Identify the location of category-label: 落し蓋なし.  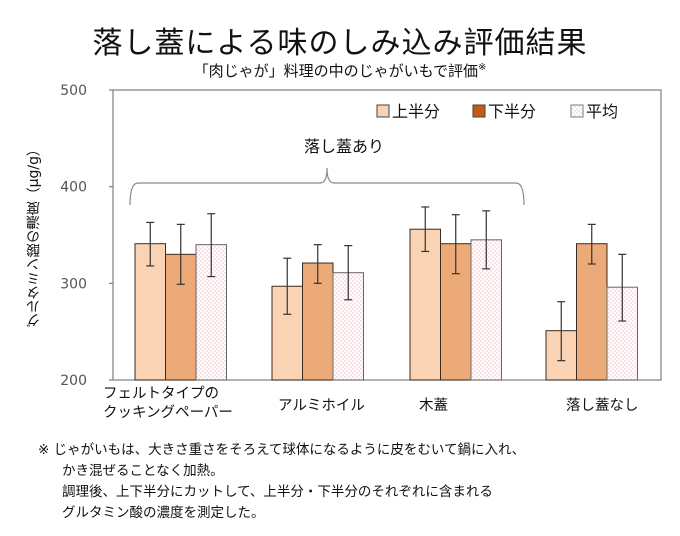
(602, 406).